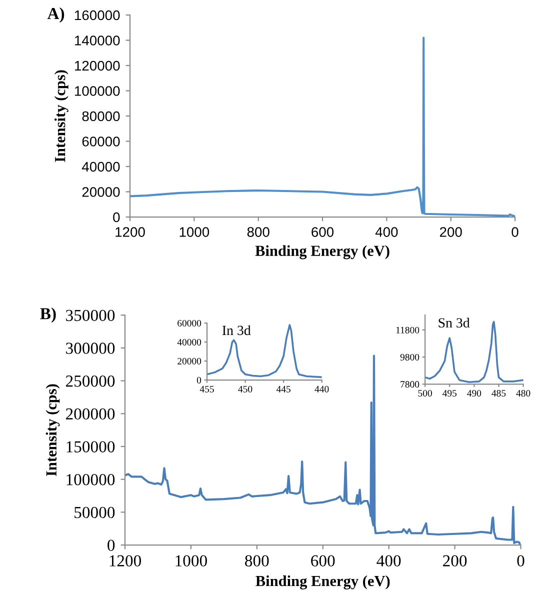  What do you see at coordinates (264, 351) in the screenshot?
I see `line-series` at bounding box center [264, 351].